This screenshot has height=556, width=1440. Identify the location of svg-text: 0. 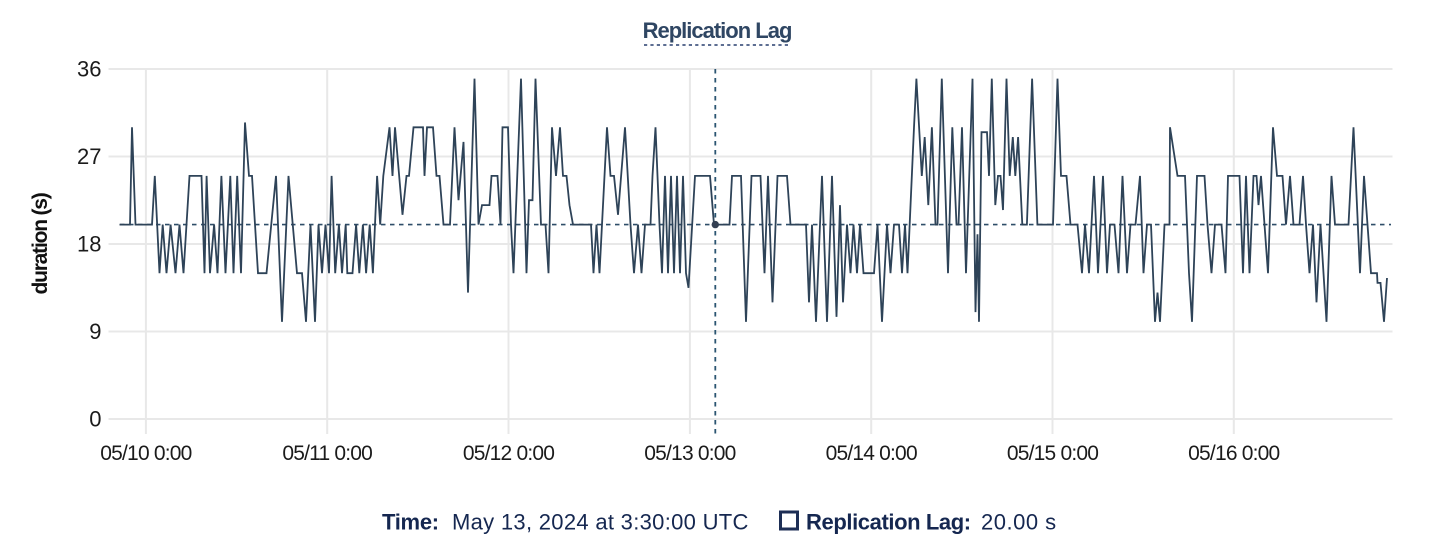
(95, 419).